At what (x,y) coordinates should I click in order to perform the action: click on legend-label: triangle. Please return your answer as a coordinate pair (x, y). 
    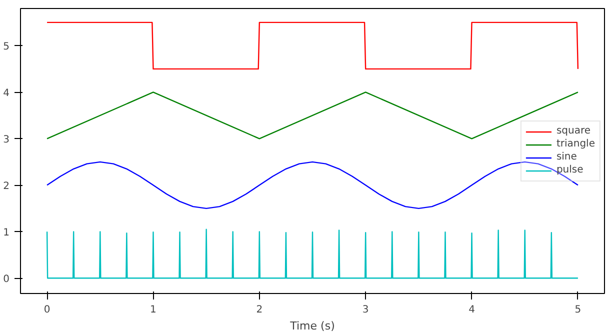
    Looking at the image, I should click on (575, 144).